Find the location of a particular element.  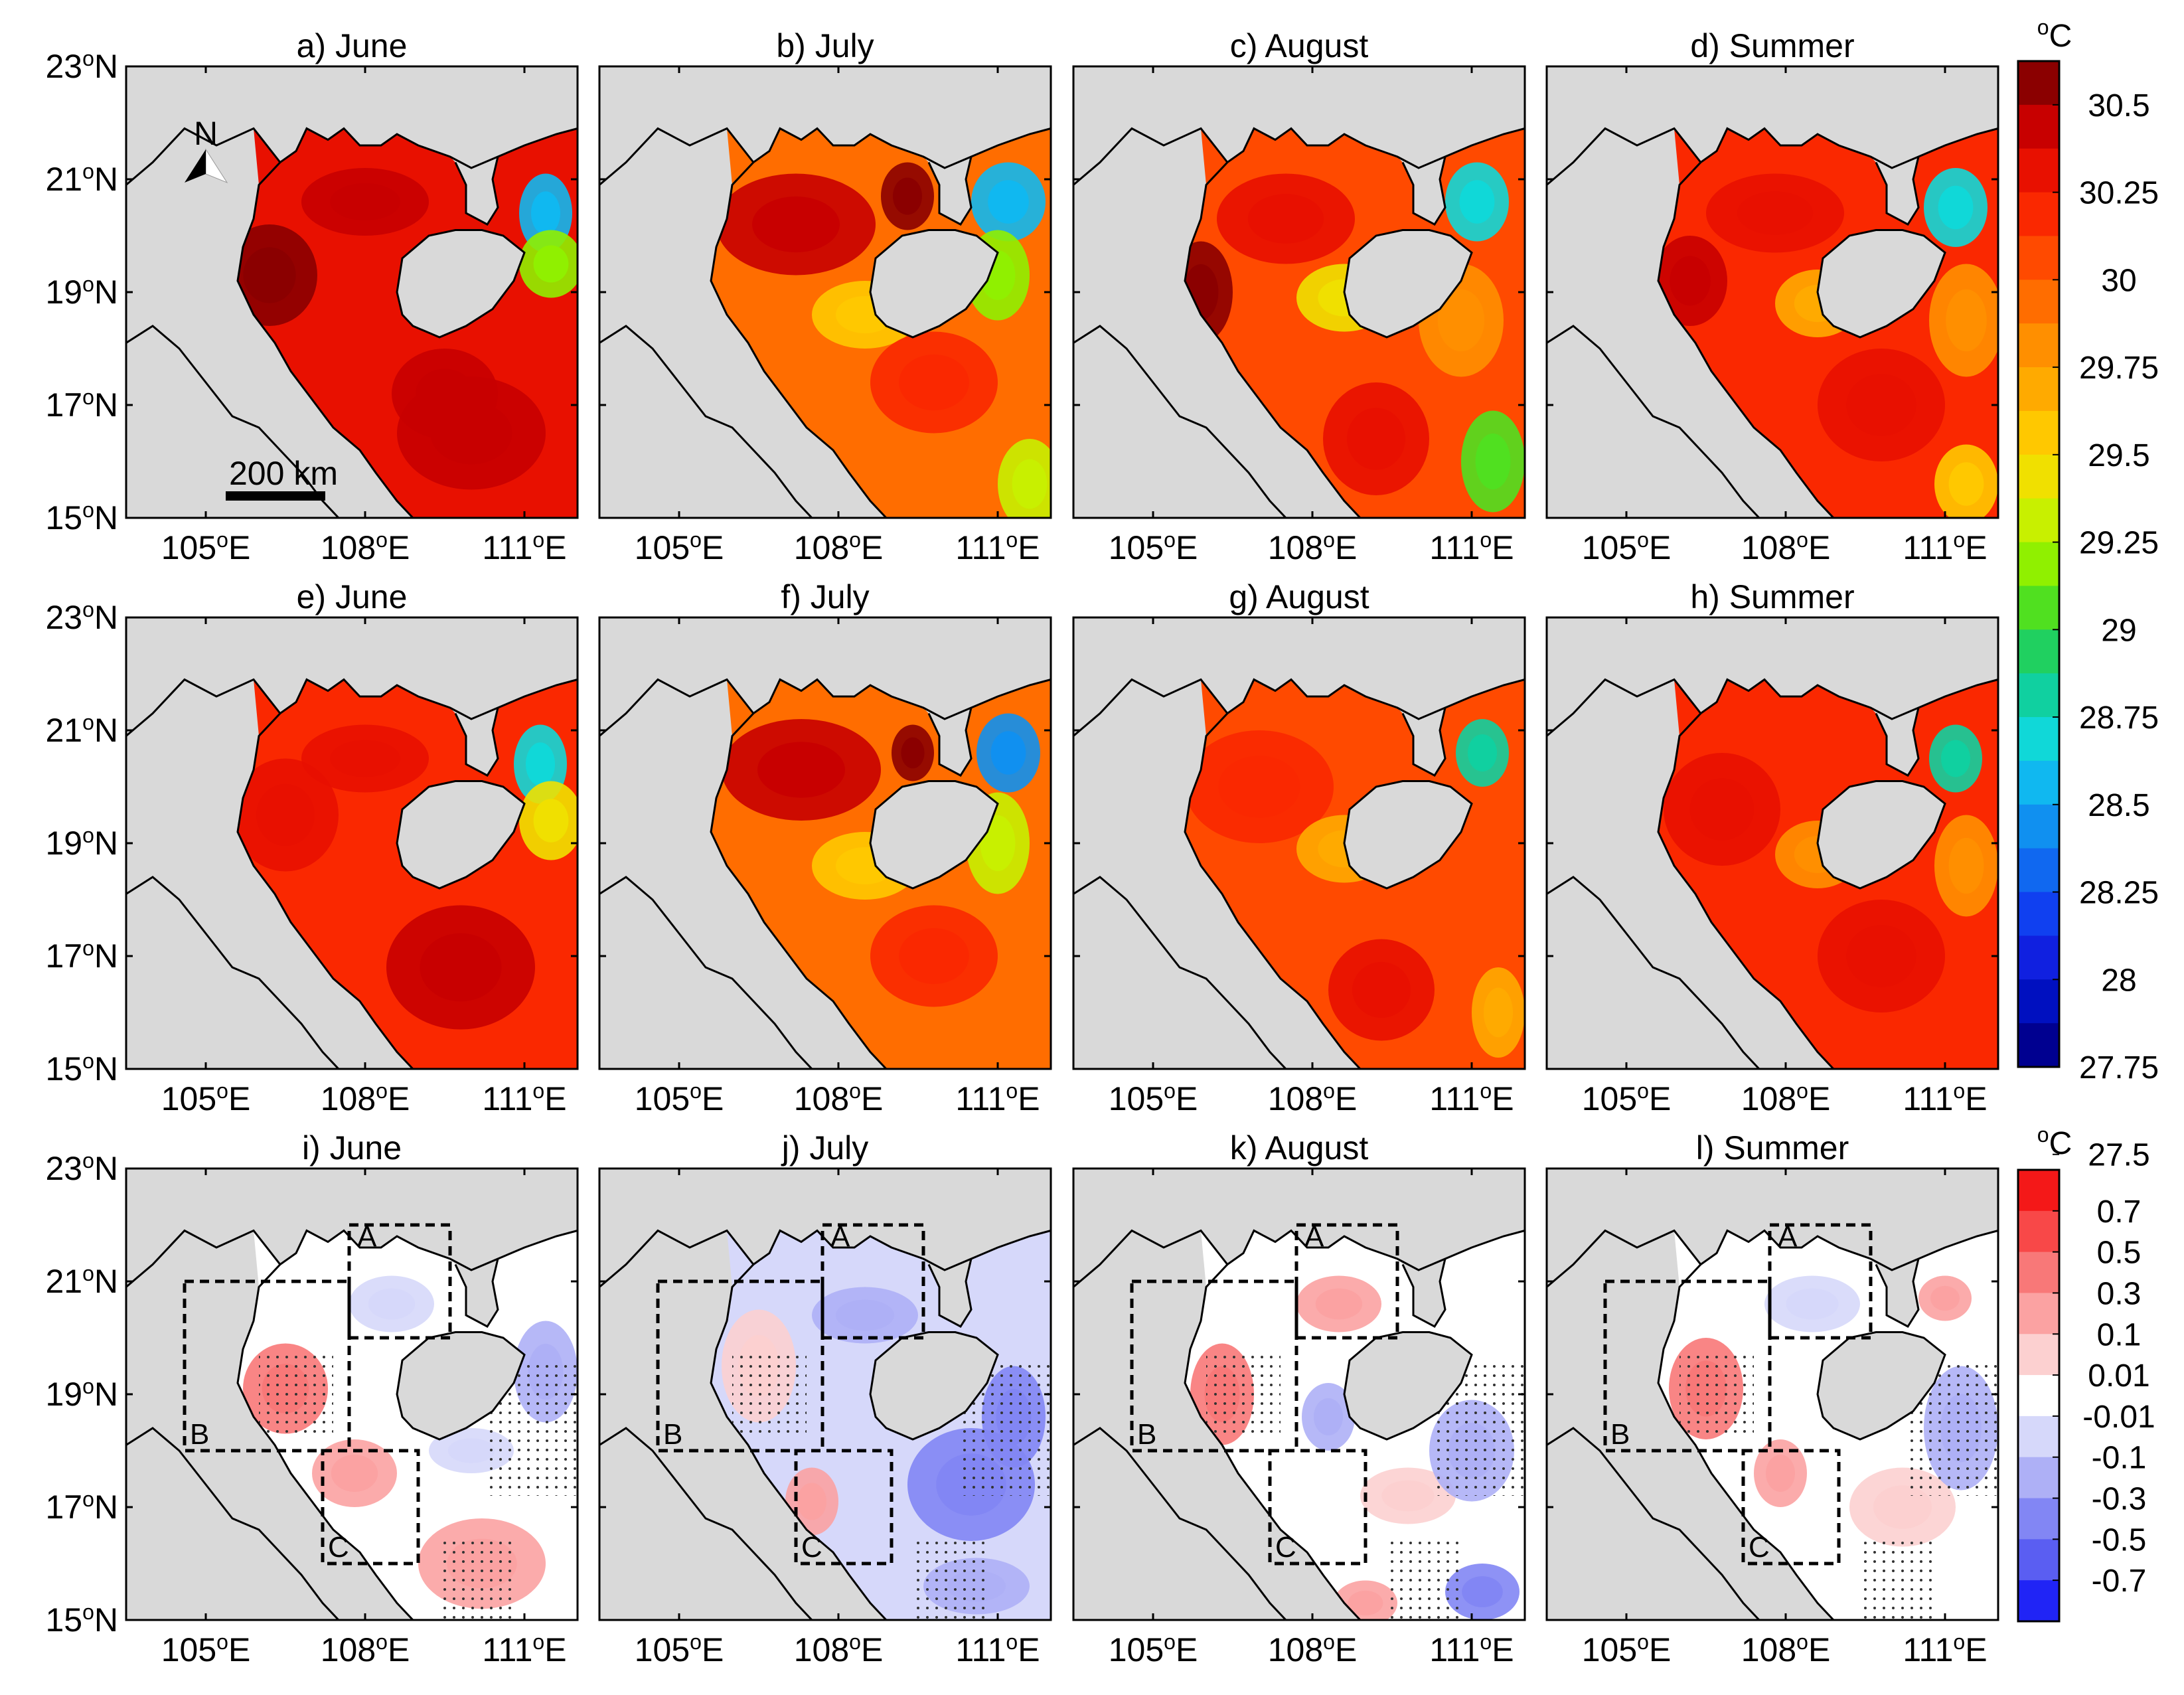

panel-title: e) June is located at coordinates (352, 597).